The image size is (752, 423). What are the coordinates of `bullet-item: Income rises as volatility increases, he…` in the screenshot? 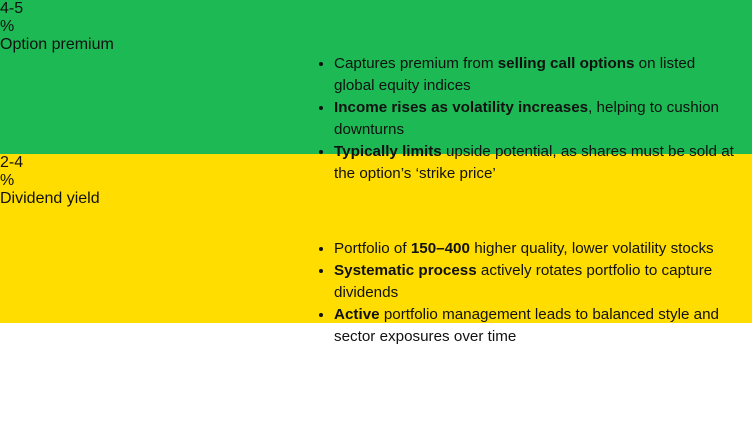 It's located at (534, 119).